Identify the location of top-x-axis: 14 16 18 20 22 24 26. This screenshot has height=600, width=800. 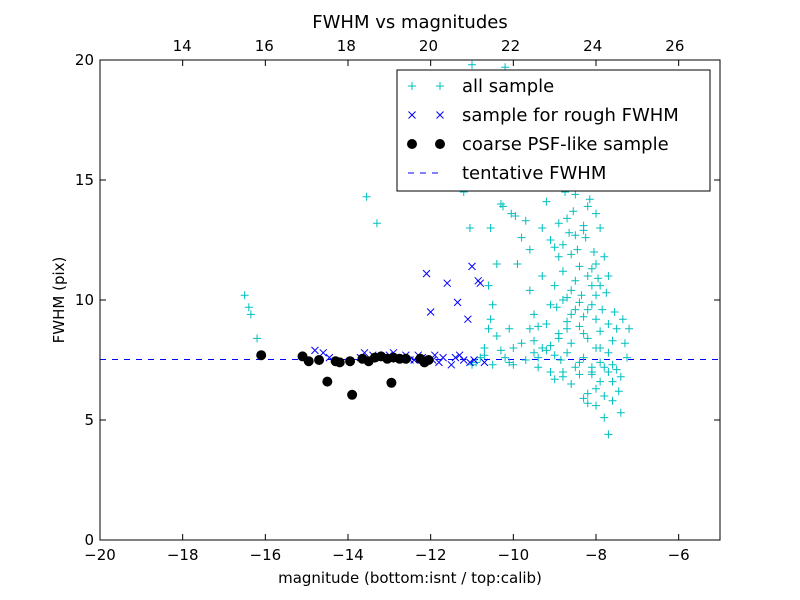
(429, 46).